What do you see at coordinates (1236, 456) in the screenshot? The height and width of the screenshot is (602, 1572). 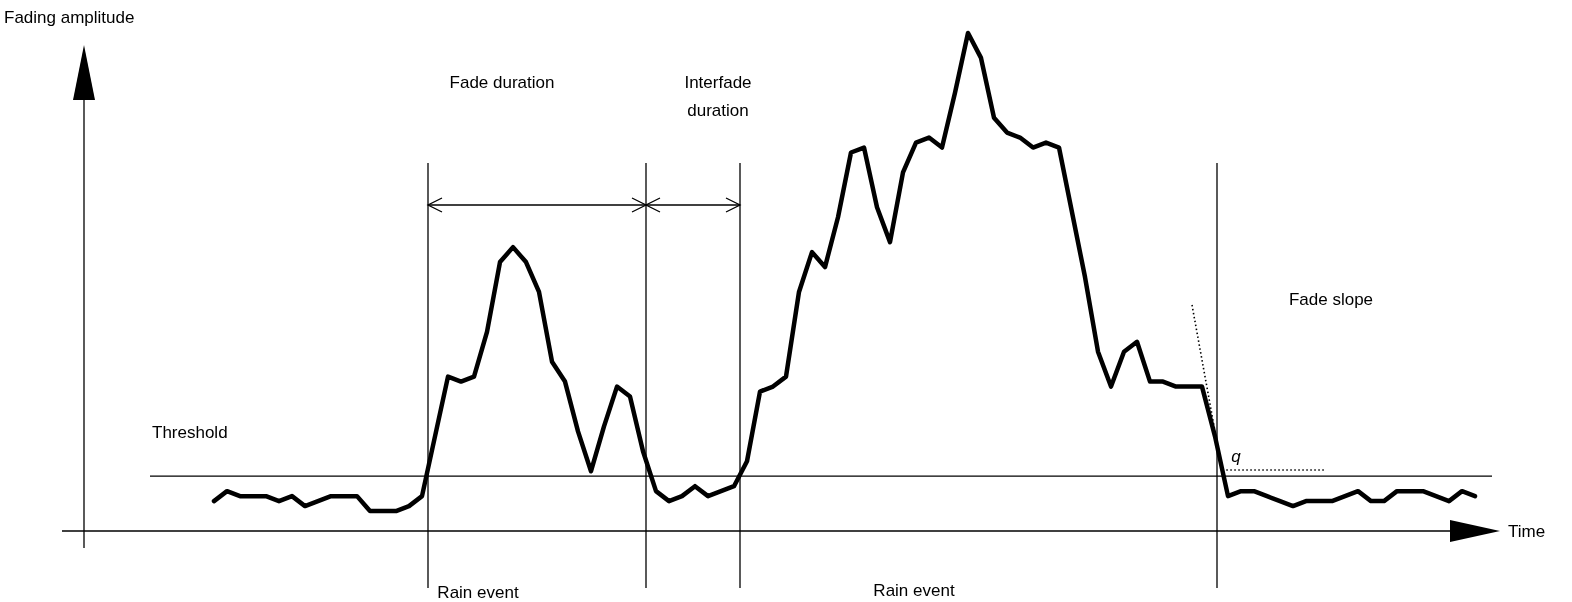 I see `annotation: q` at bounding box center [1236, 456].